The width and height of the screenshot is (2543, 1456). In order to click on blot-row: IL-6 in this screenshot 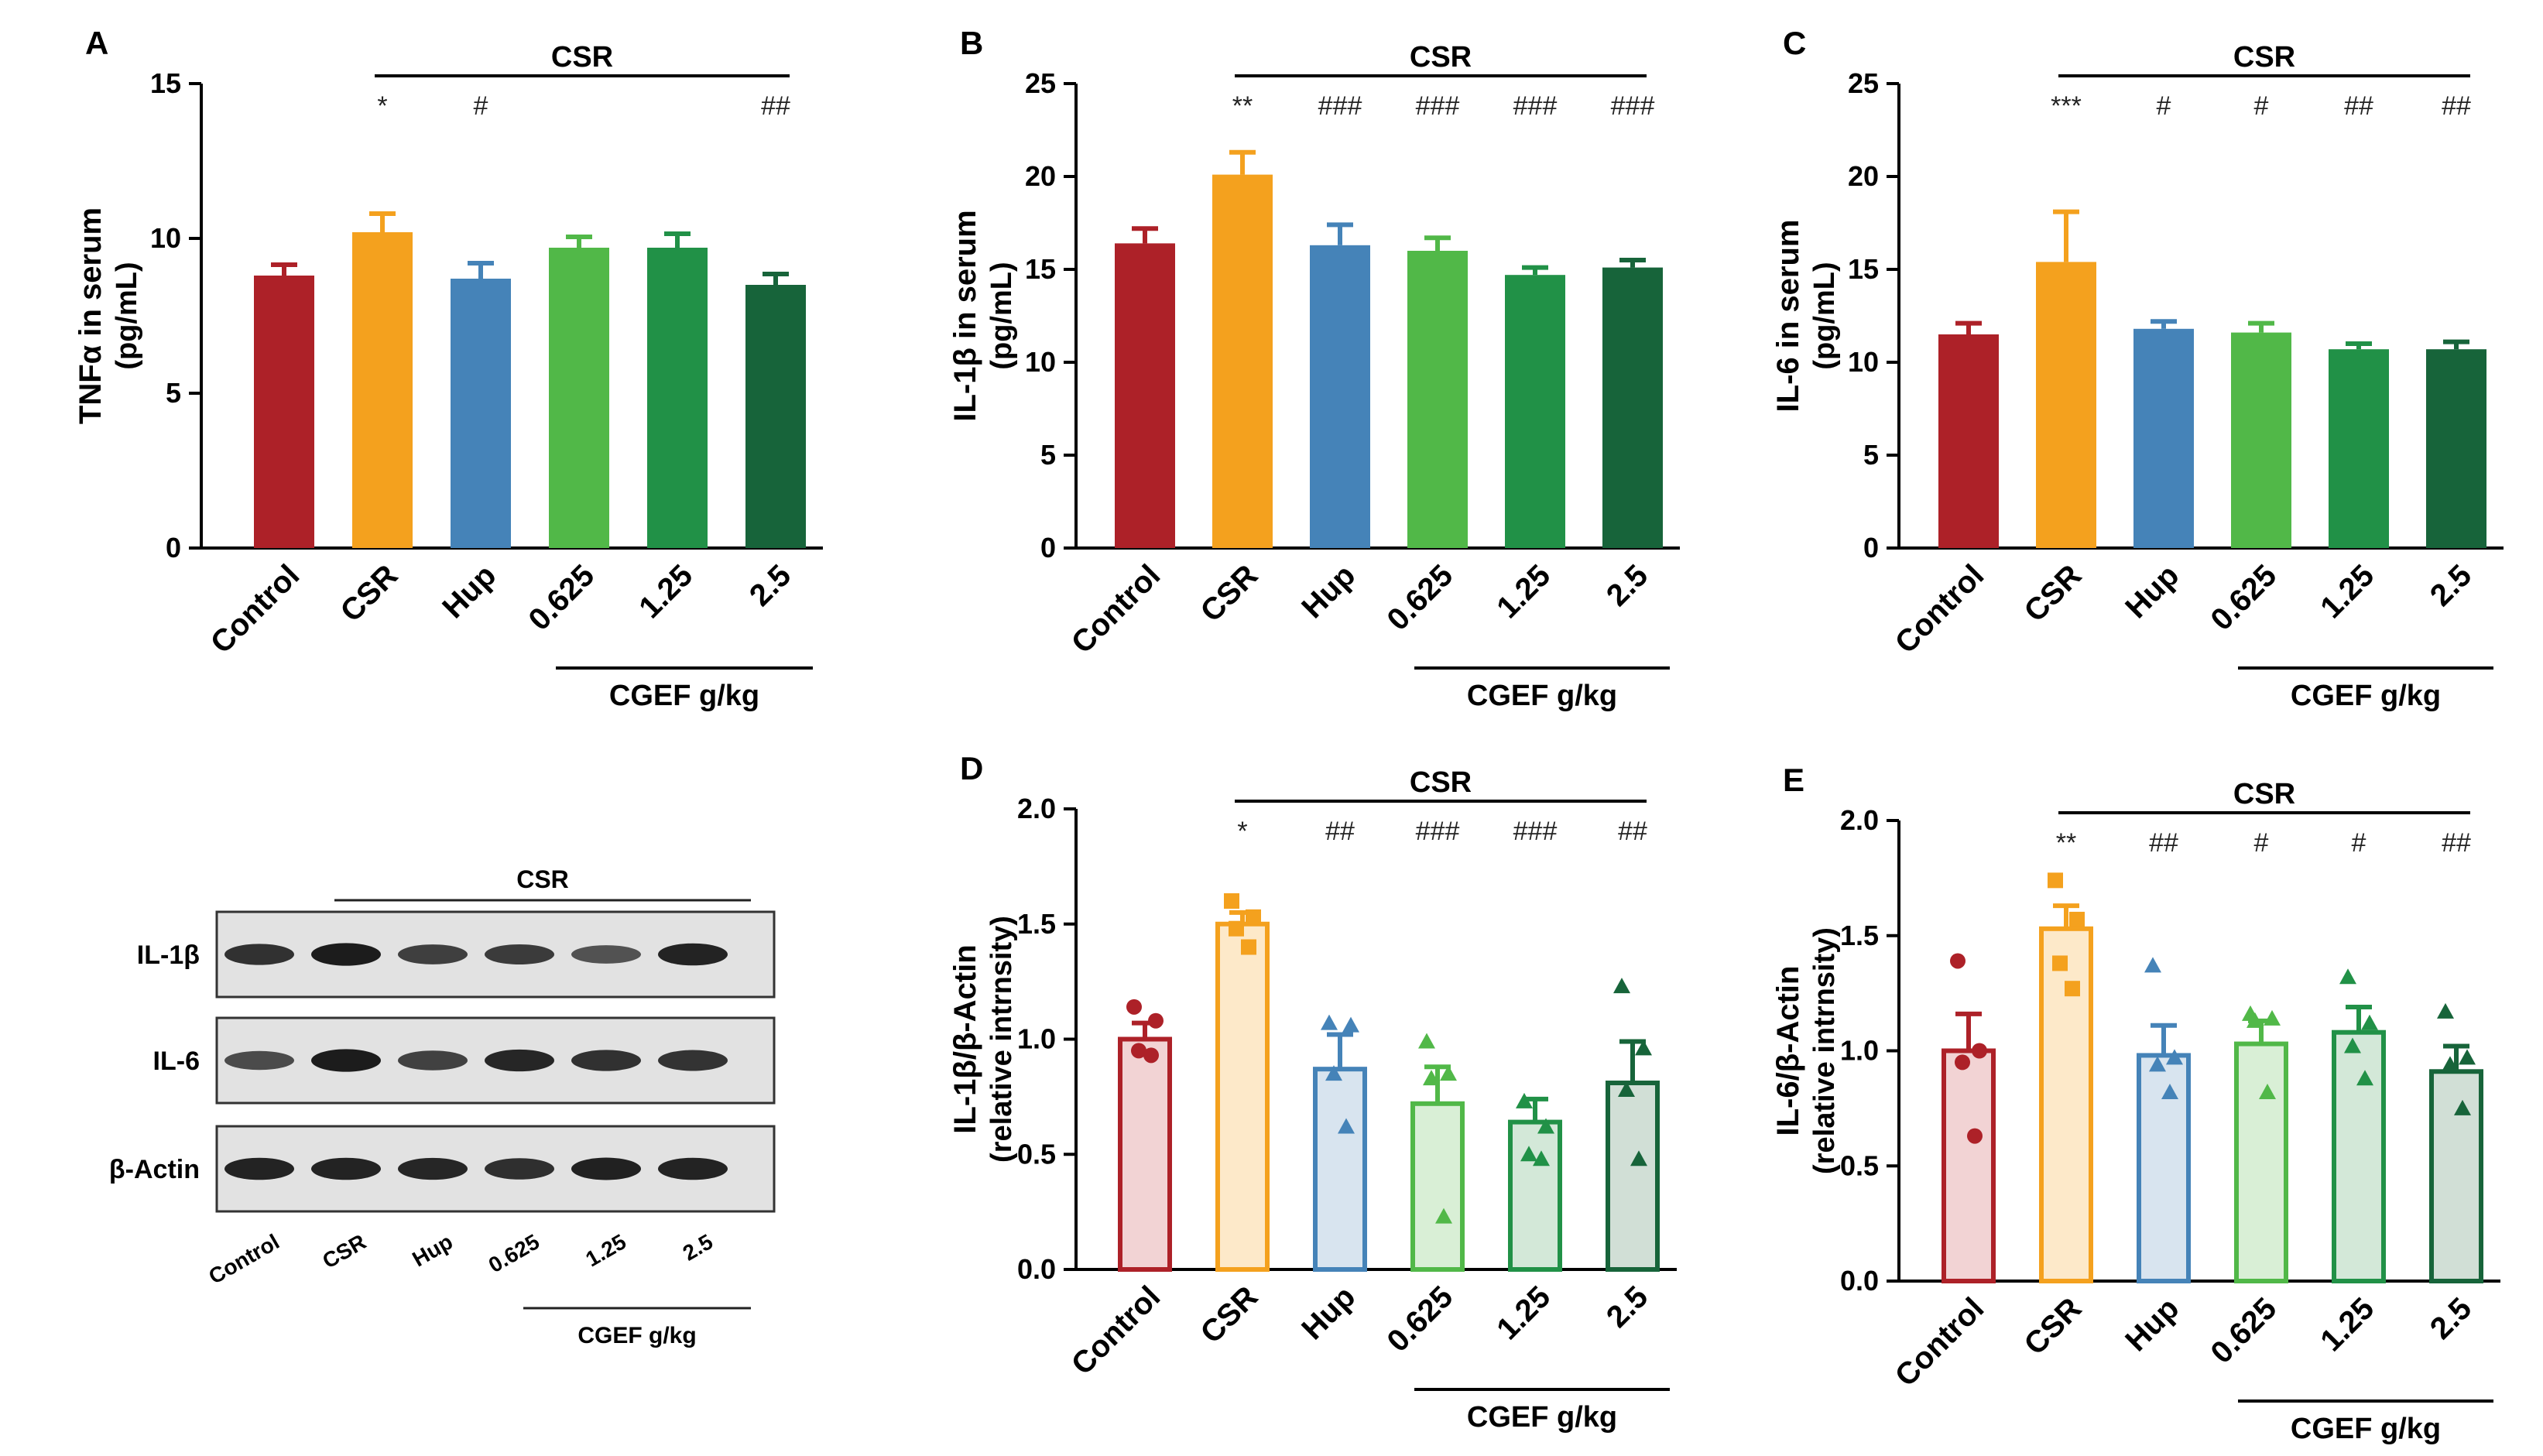, I will do `click(464, 1060)`.